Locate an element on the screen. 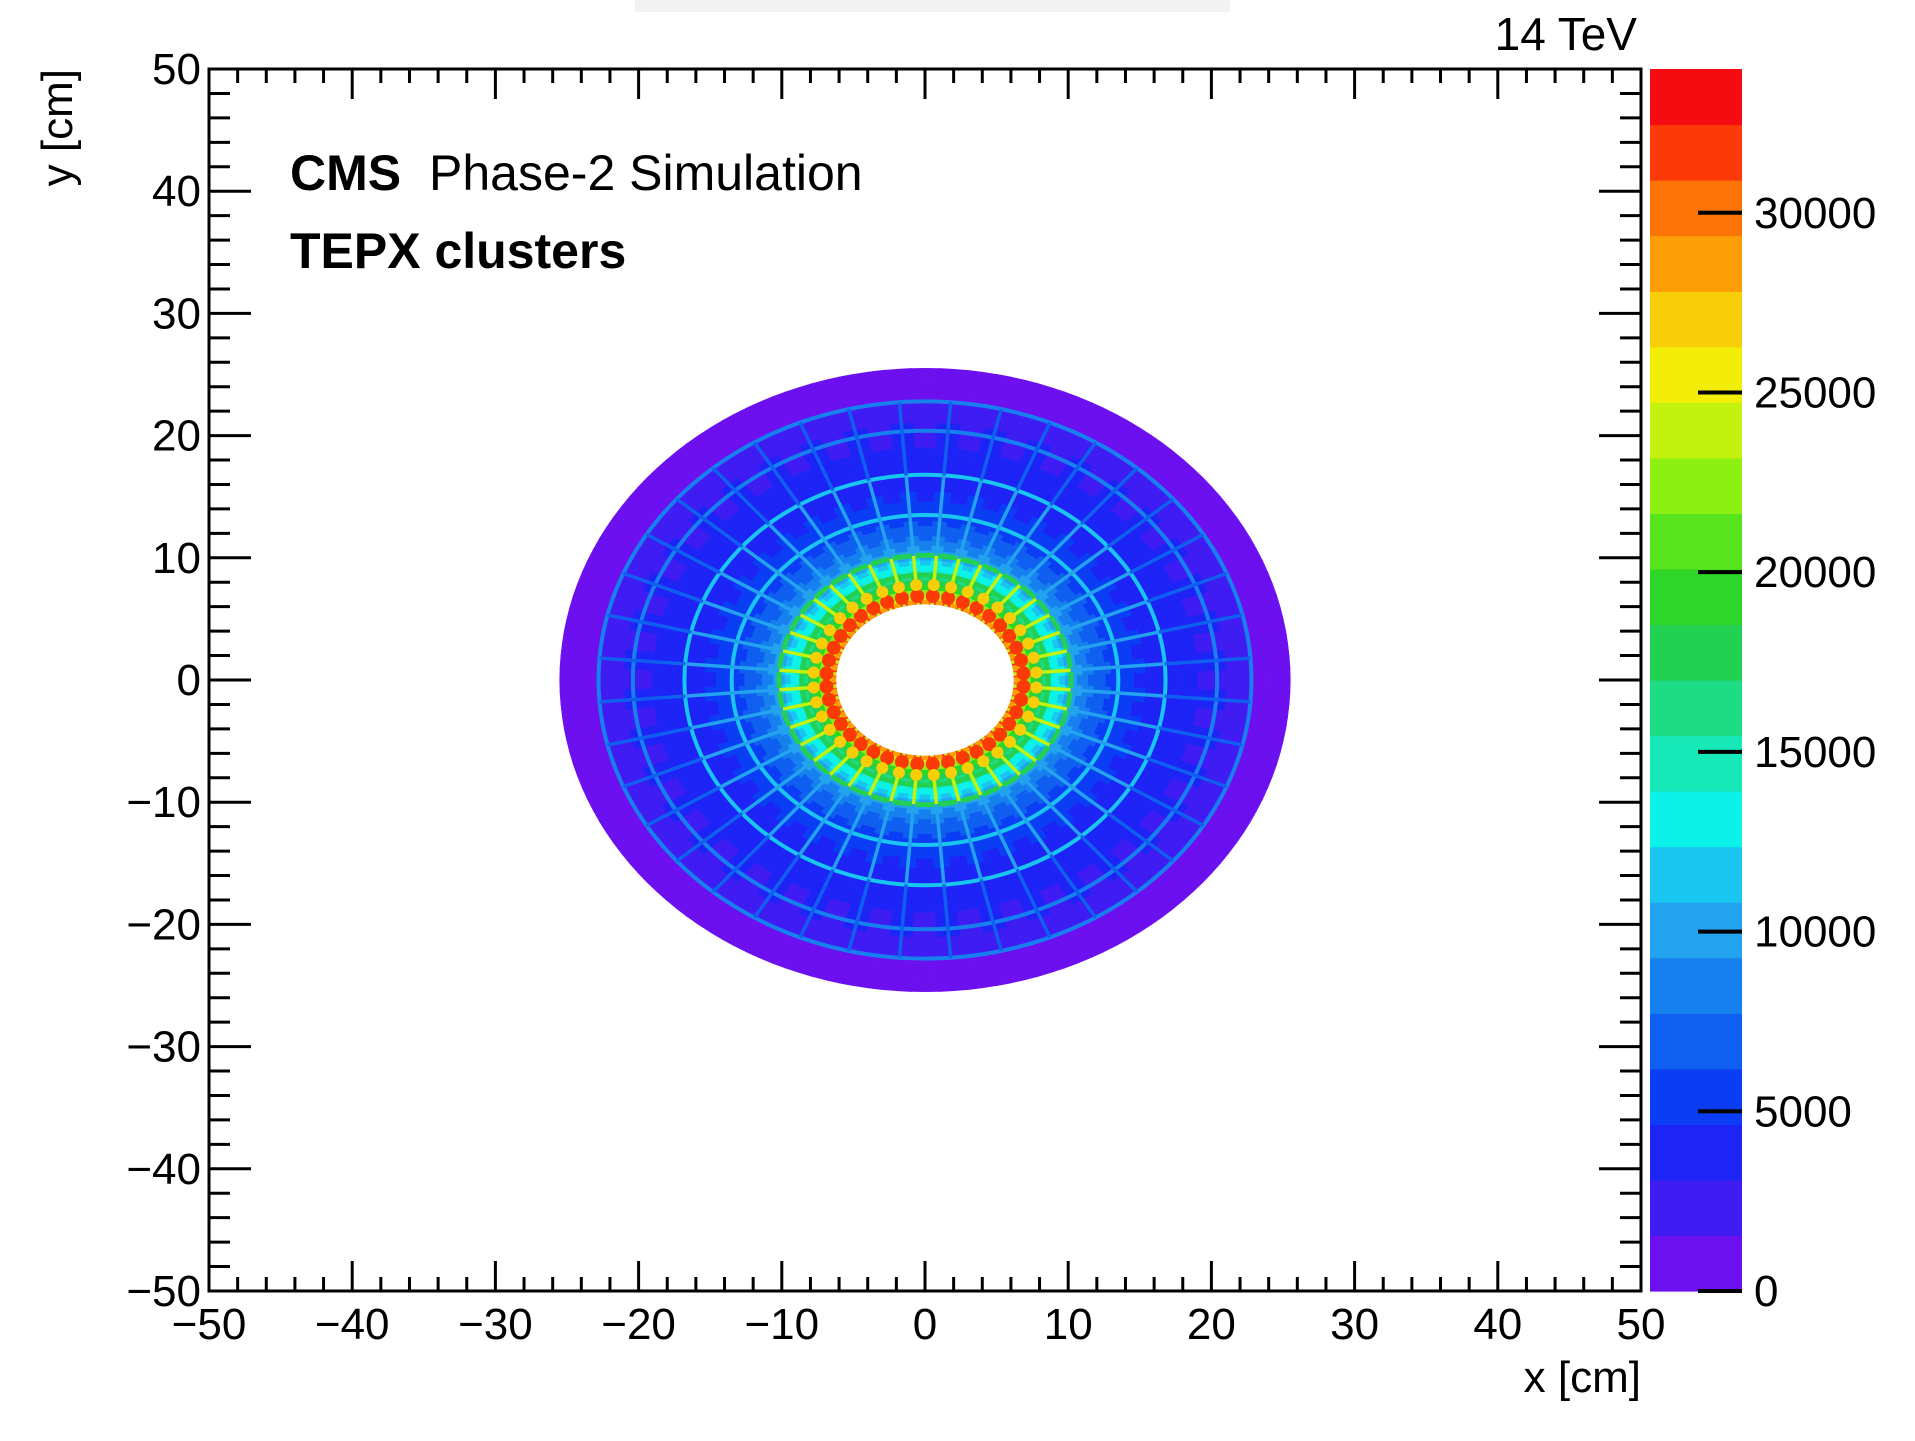  title-bar is located at coordinates (932, 6).